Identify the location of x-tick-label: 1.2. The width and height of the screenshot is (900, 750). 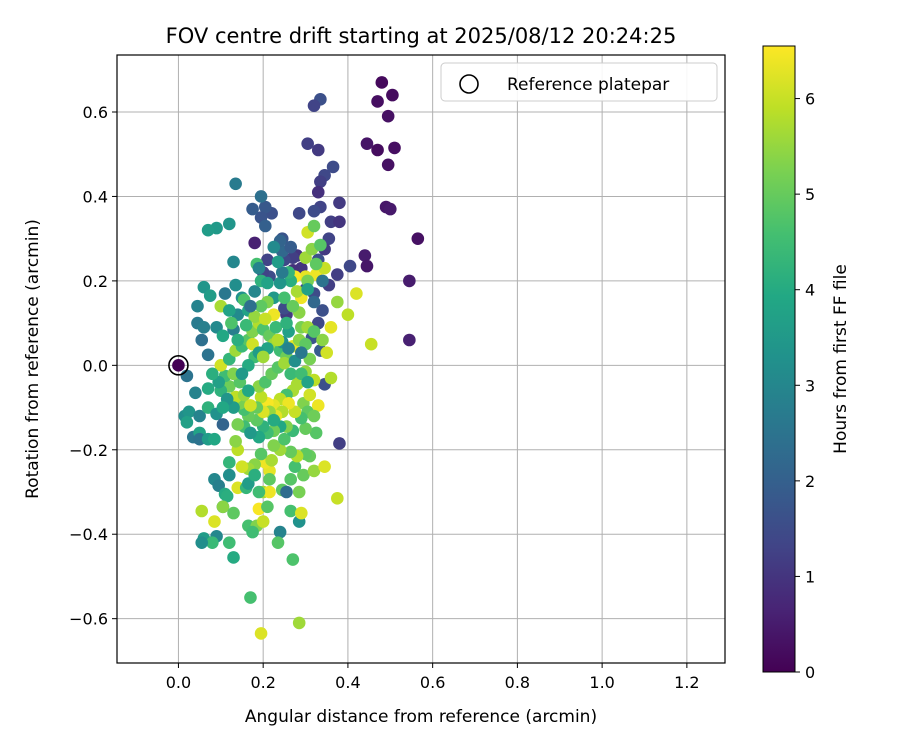
(686, 682).